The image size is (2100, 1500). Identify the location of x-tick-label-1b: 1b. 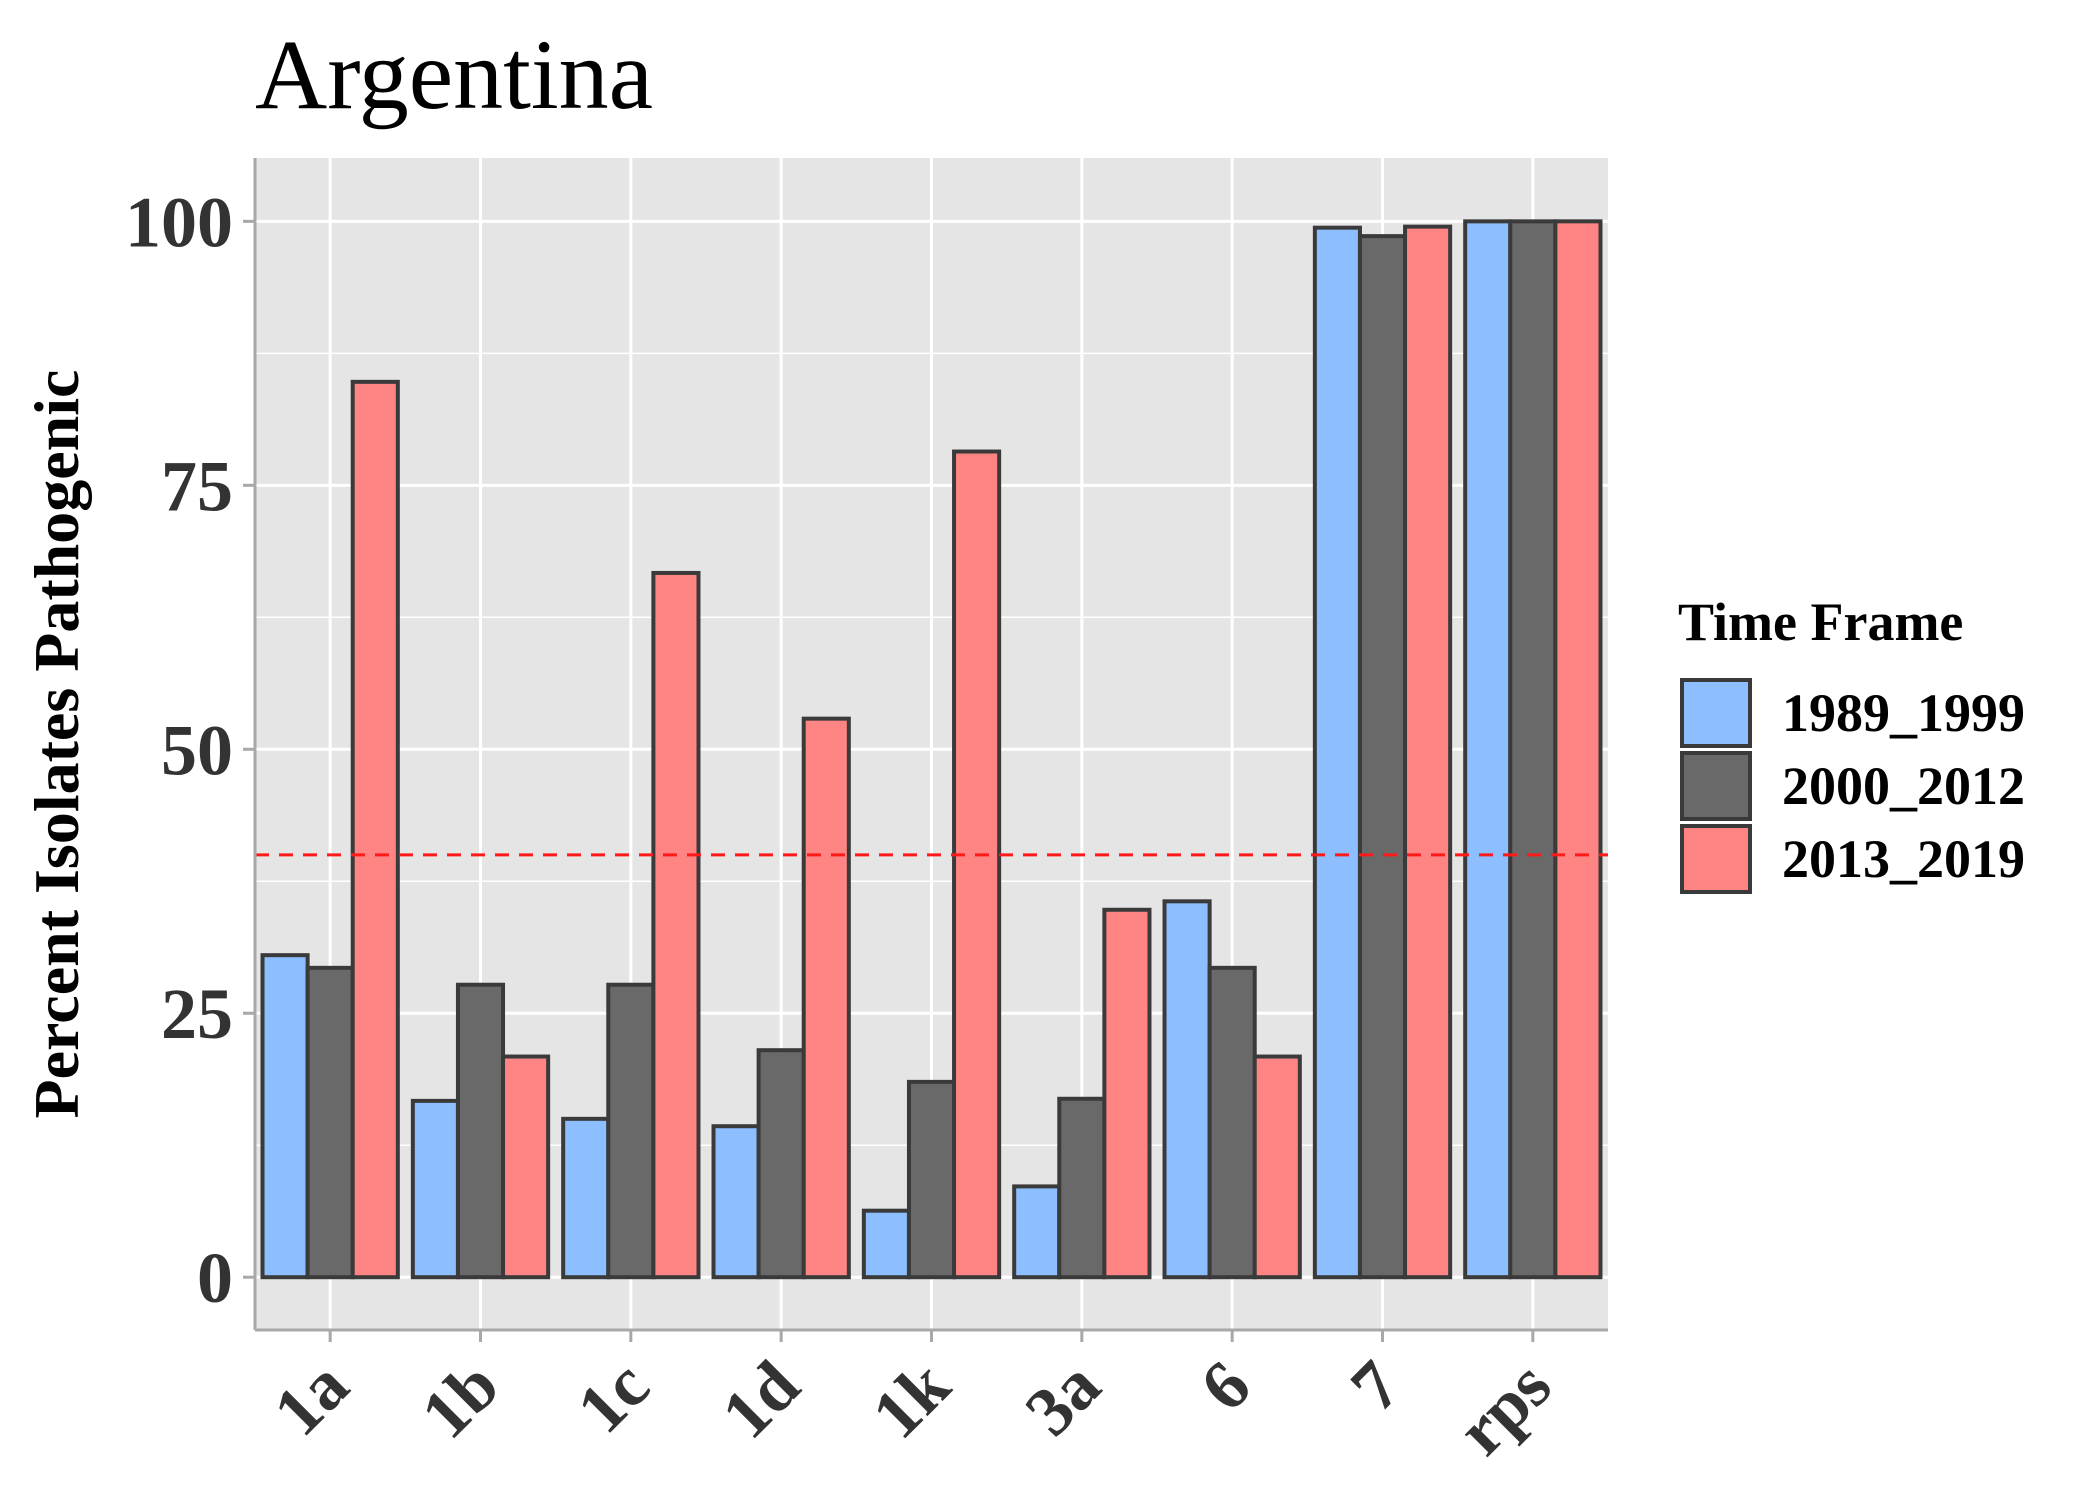
(460, 1400).